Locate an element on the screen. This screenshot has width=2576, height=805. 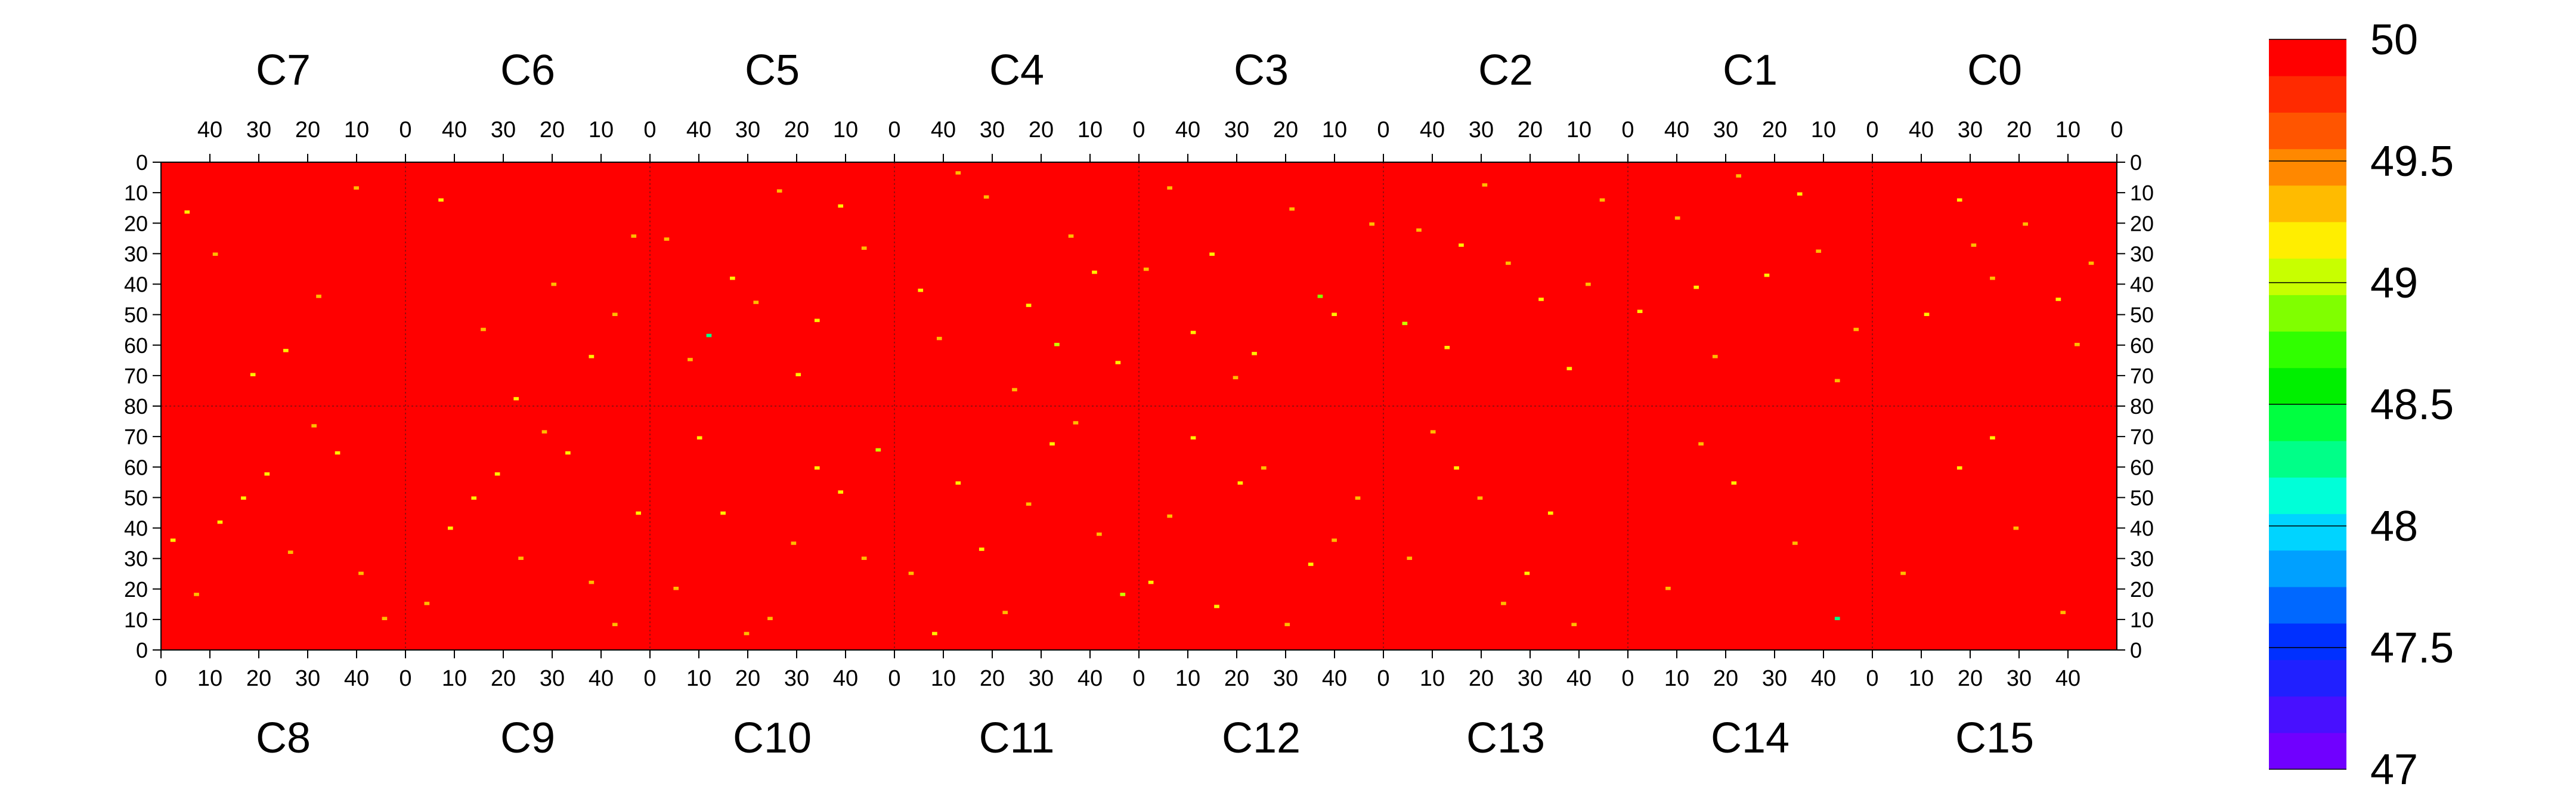
colorbar-tick-label: 48.5 is located at coordinates (2412, 405).